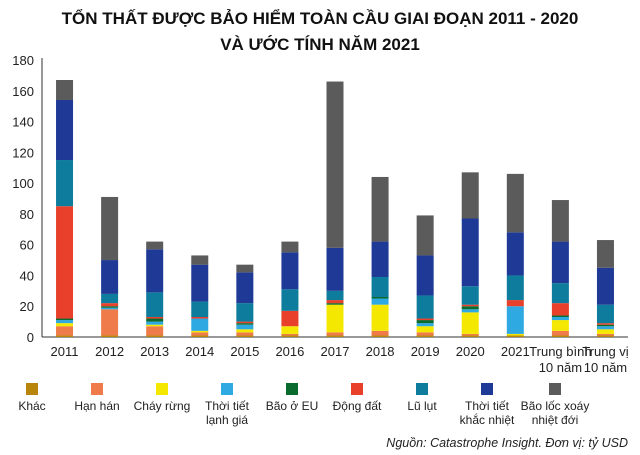  What do you see at coordinates (335, 351) in the screenshot?
I see `x-tick-label: 2017` at bounding box center [335, 351].